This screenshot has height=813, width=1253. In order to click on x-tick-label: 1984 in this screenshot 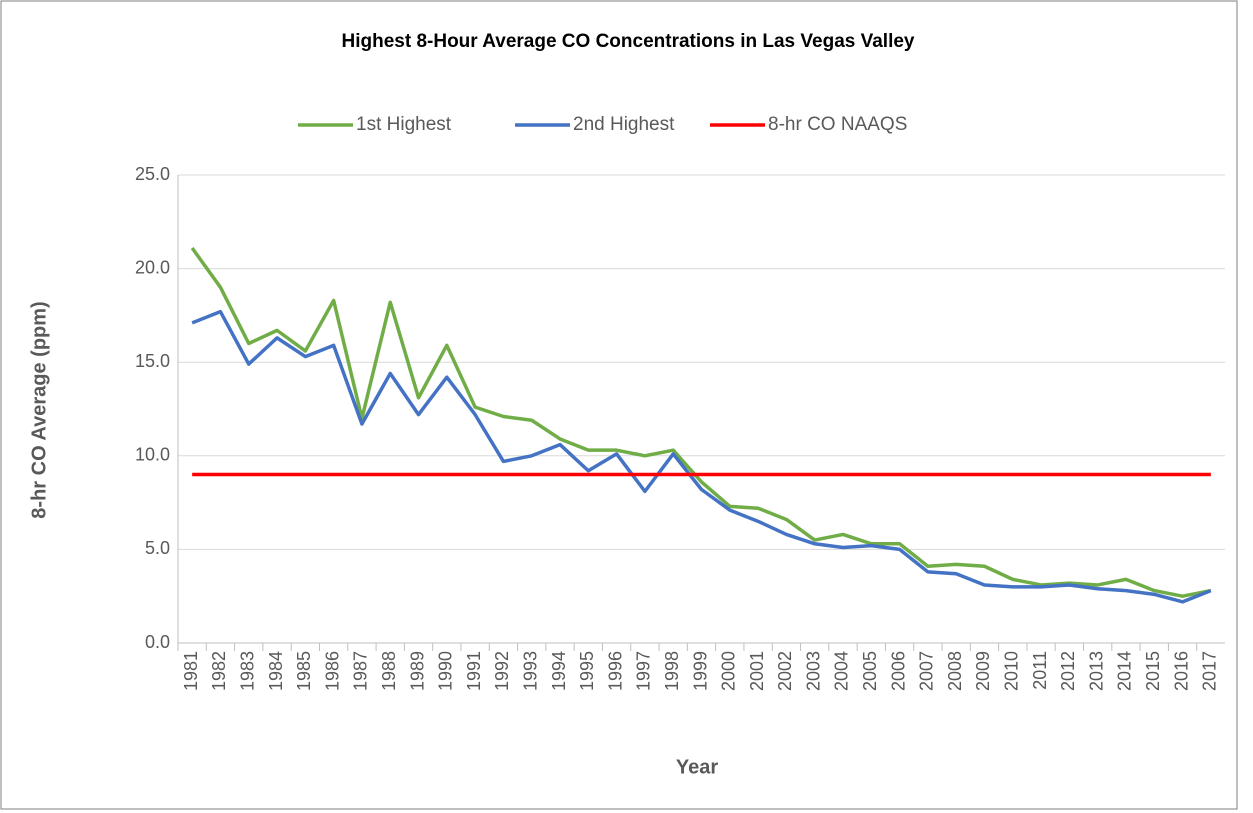, I will do `click(276, 671)`.